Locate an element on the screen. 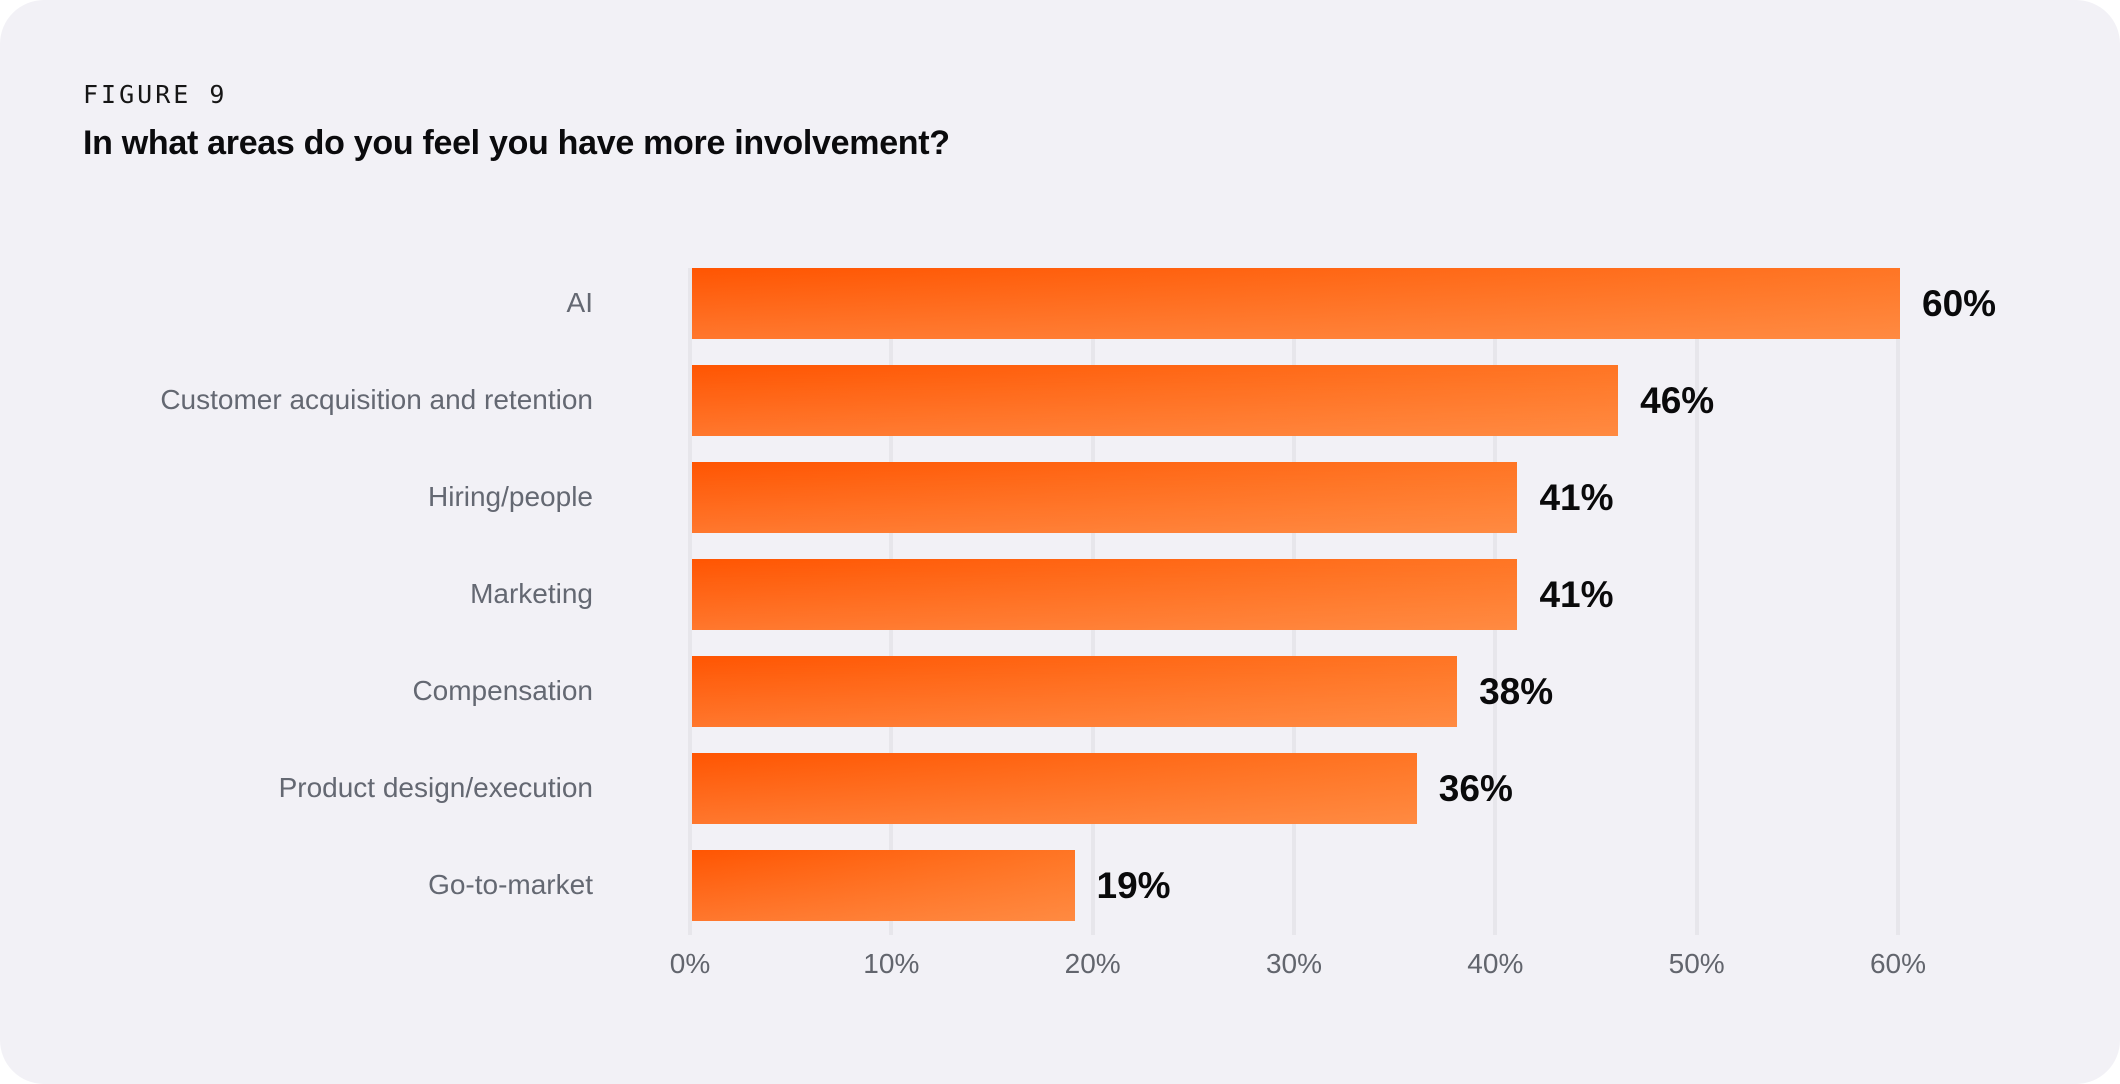  figure-label: FIGURE 9 is located at coordinates (155, 94).